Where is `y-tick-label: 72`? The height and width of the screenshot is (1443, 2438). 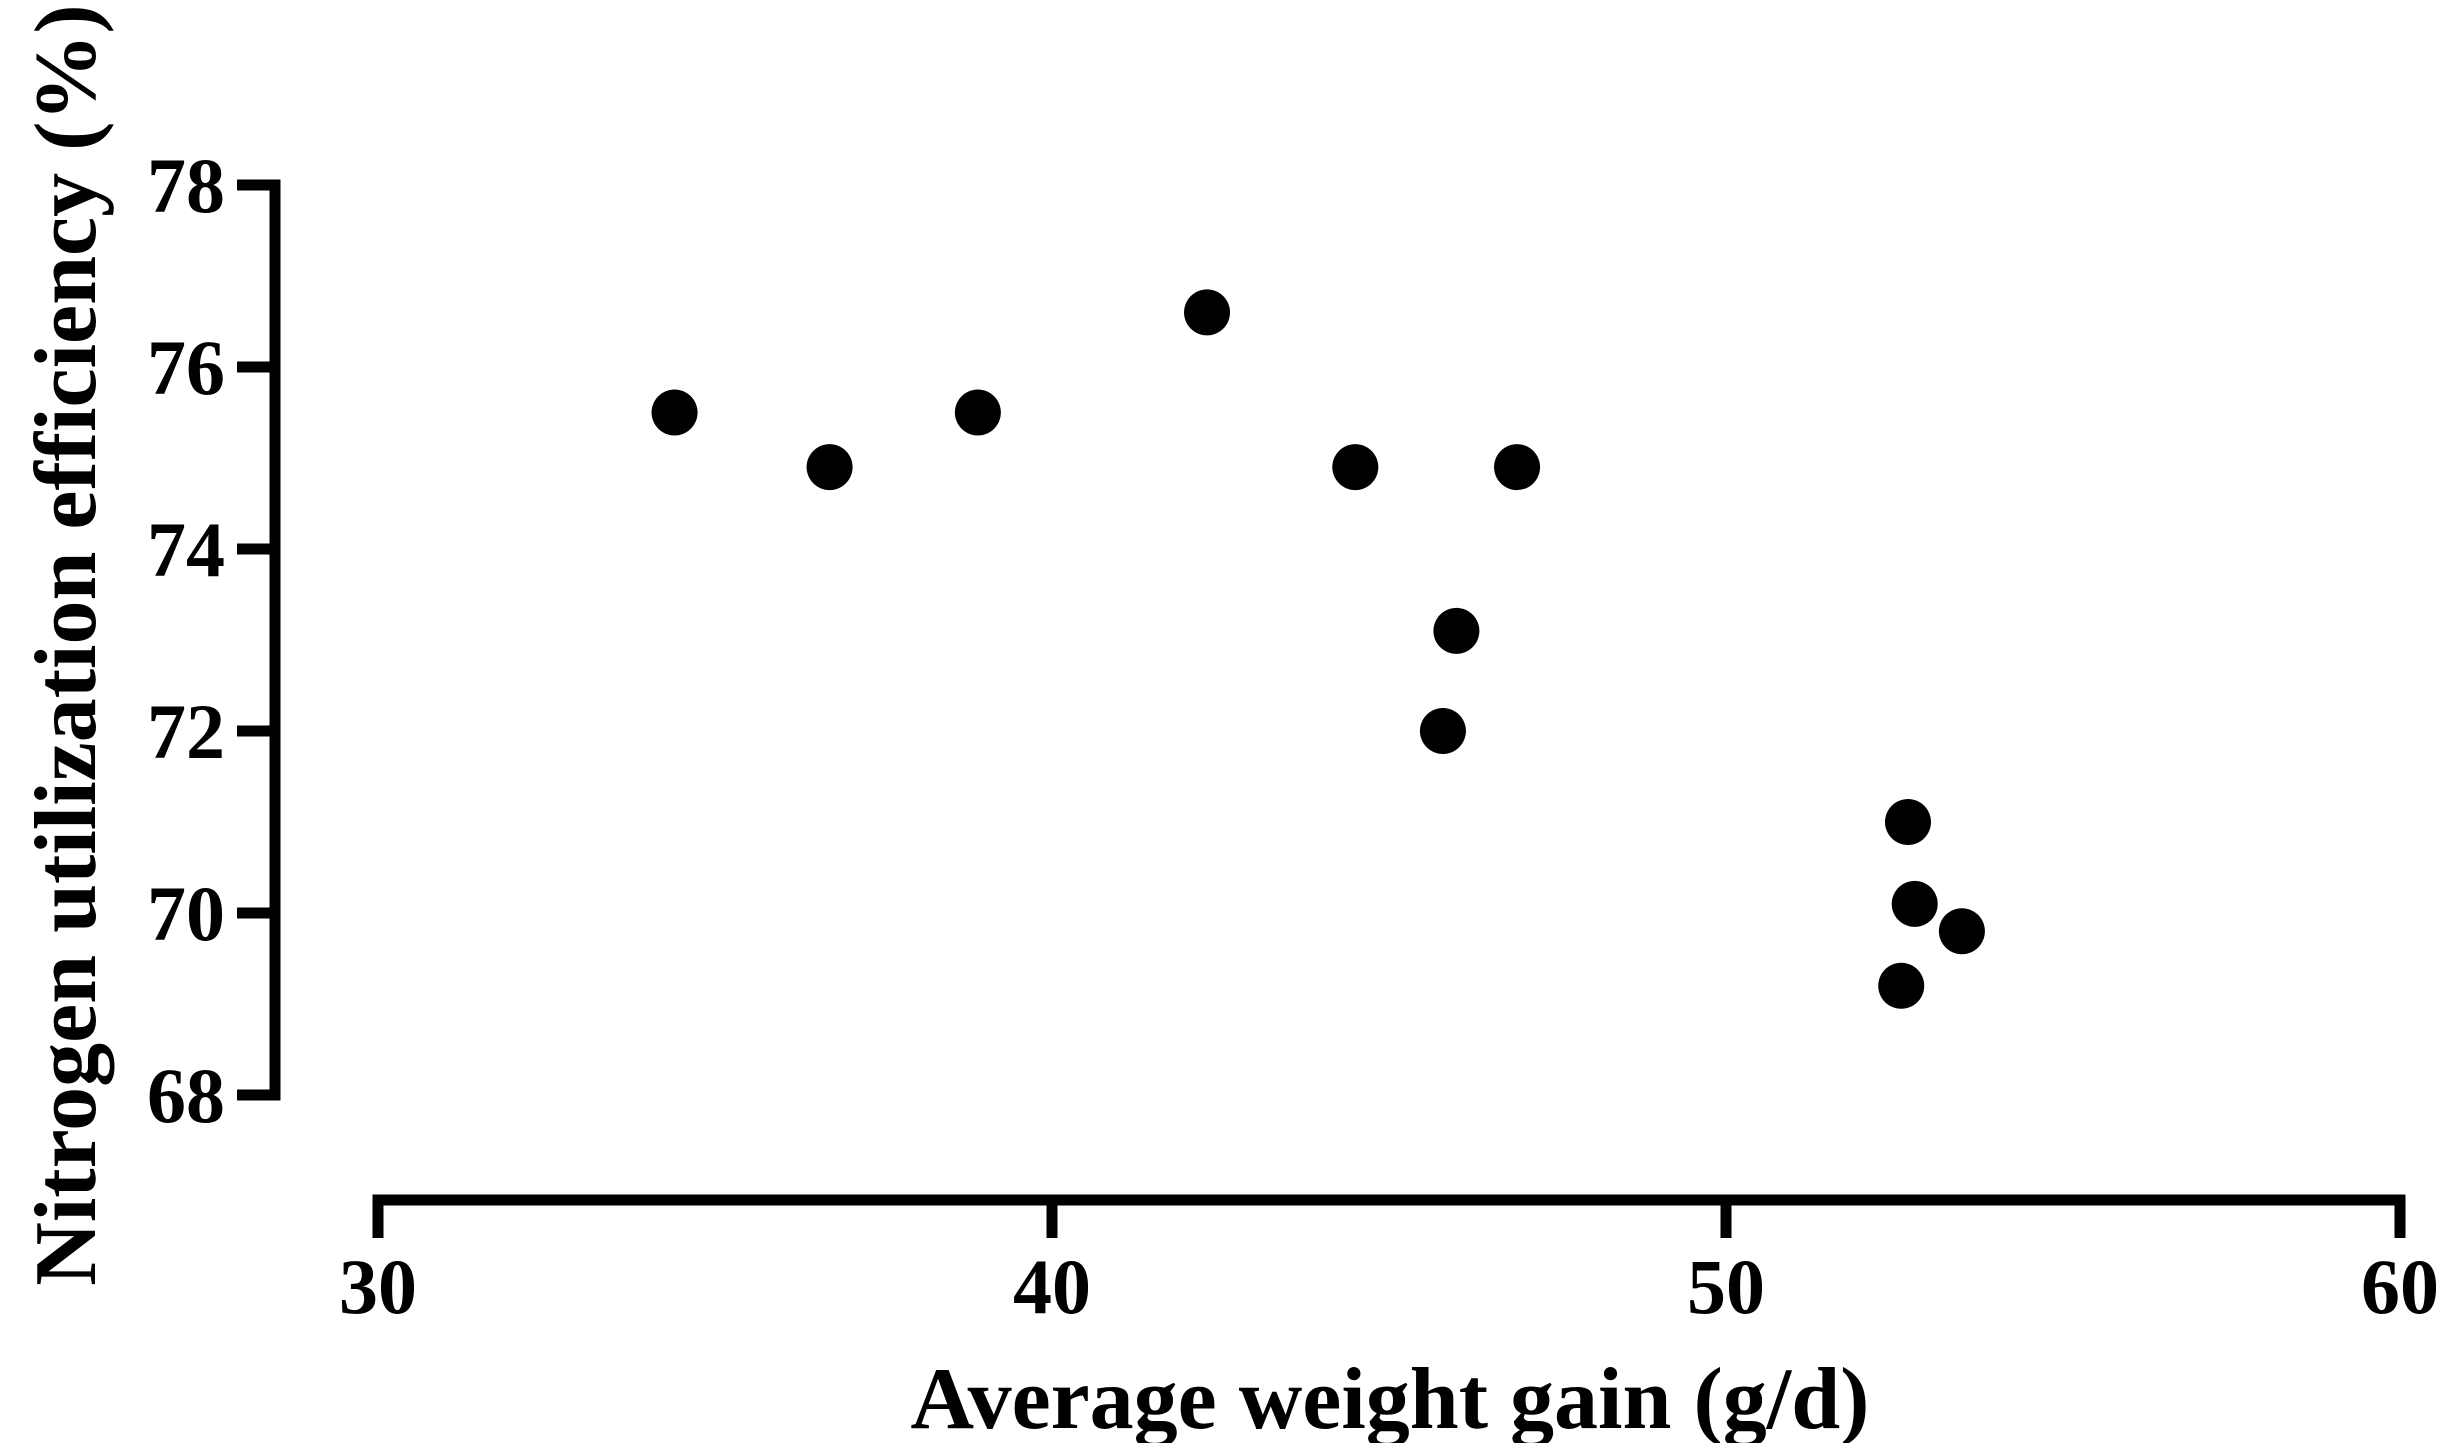 y-tick-label: 72 is located at coordinates (186, 731).